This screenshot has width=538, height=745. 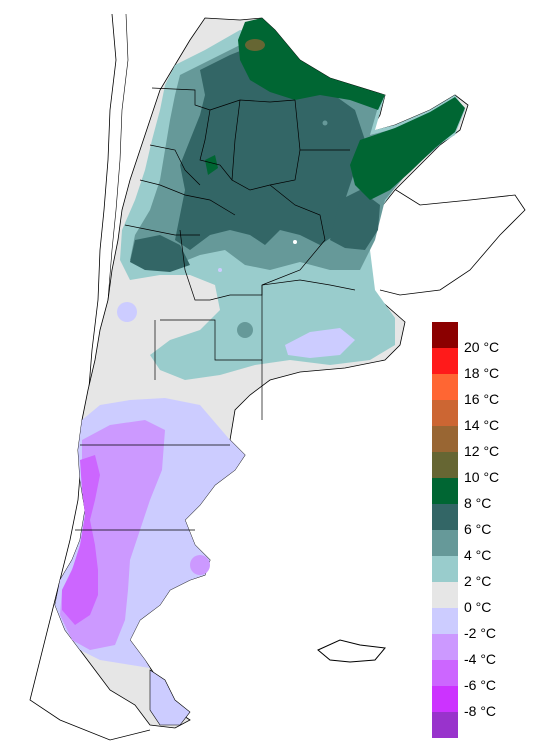 I want to click on zone-6-8-east, so click(x=355, y=220).